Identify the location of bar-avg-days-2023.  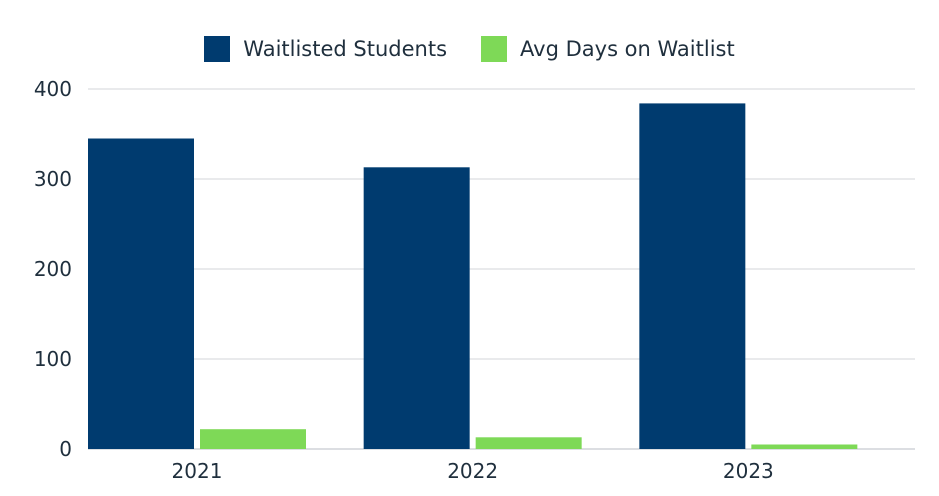
(804, 446).